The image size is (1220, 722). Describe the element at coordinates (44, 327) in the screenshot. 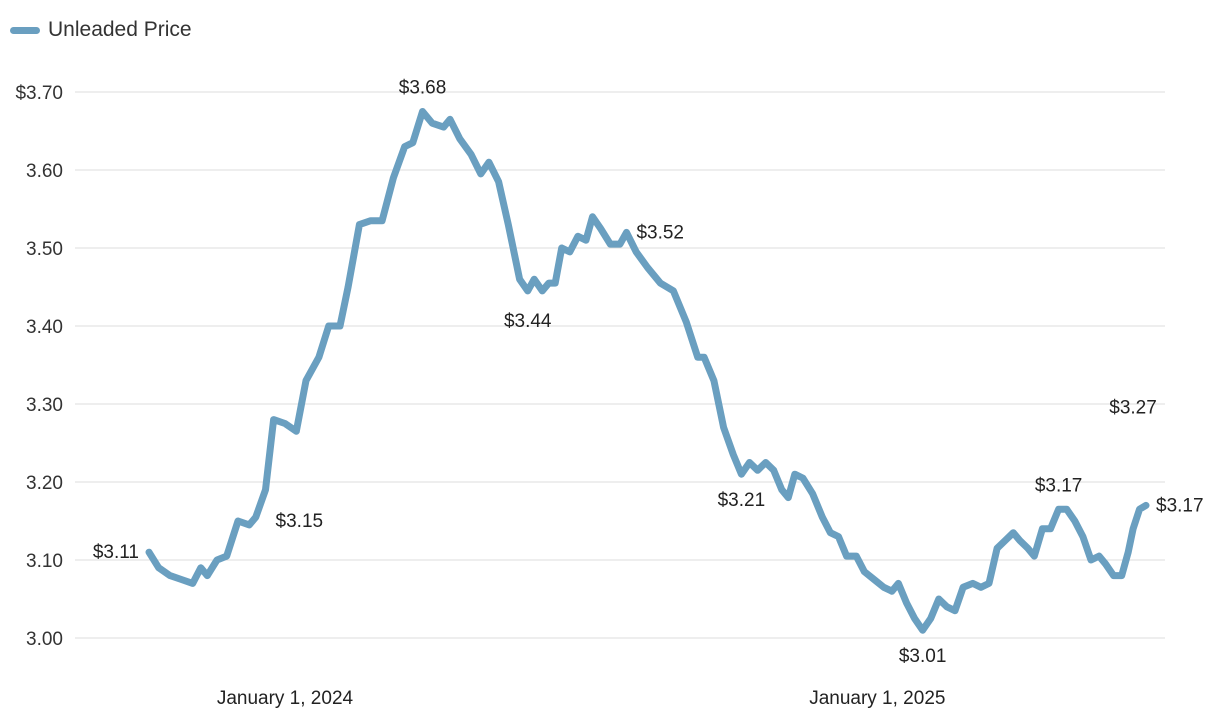

I see `y-tick-label: 3.40` at that location.